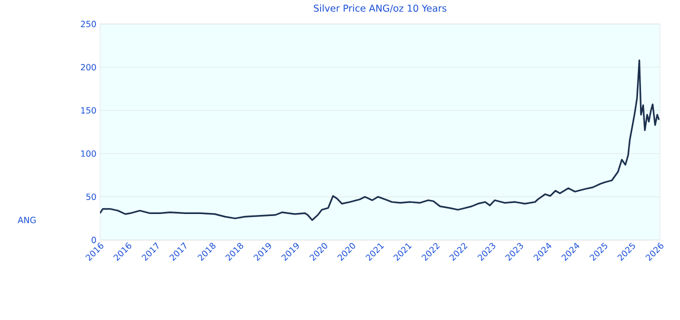  Describe the element at coordinates (88, 24) in the screenshot. I see `y-tick-label: 250` at that location.